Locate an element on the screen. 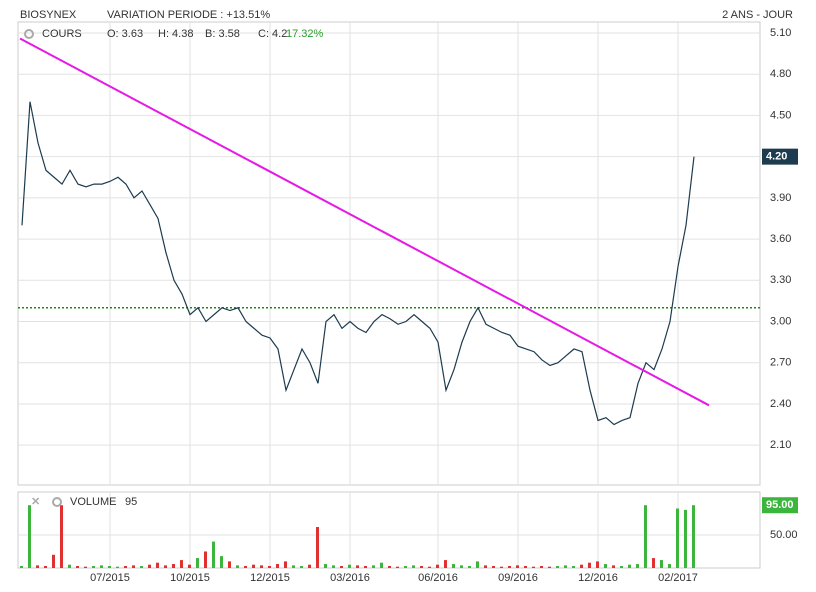  close-icon: ✕ is located at coordinates (35, 502).